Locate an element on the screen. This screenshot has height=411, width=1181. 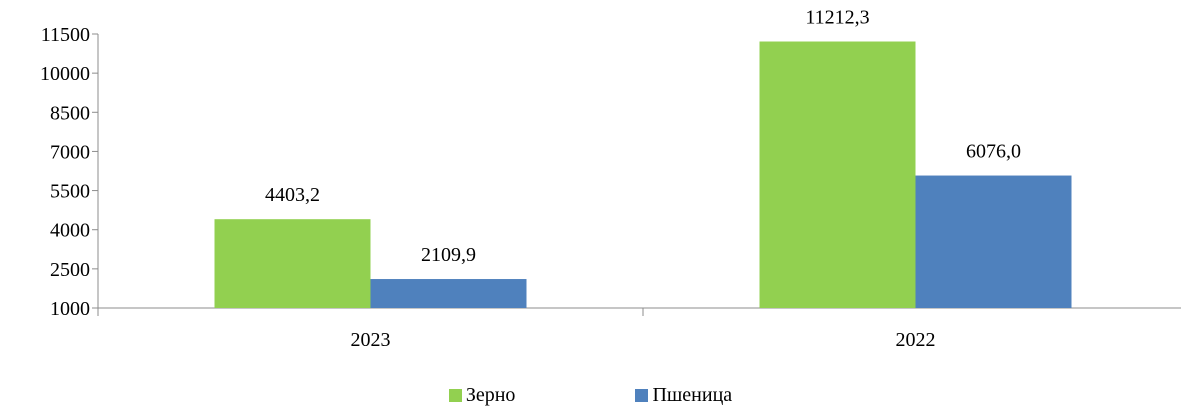
legend-label-grain: Зерно is located at coordinates (490, 395).